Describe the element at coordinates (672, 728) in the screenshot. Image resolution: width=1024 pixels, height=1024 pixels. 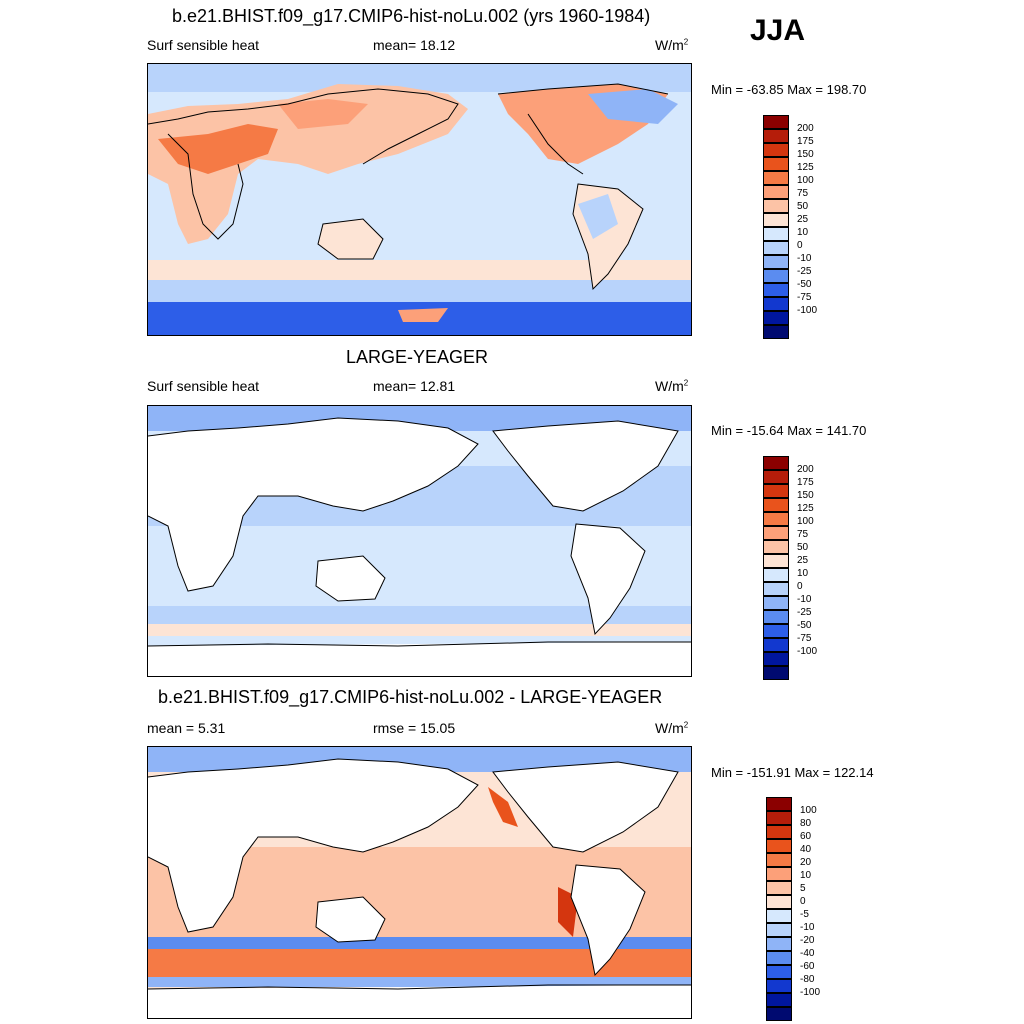
I see `panel3-units: W/m2` at that location.